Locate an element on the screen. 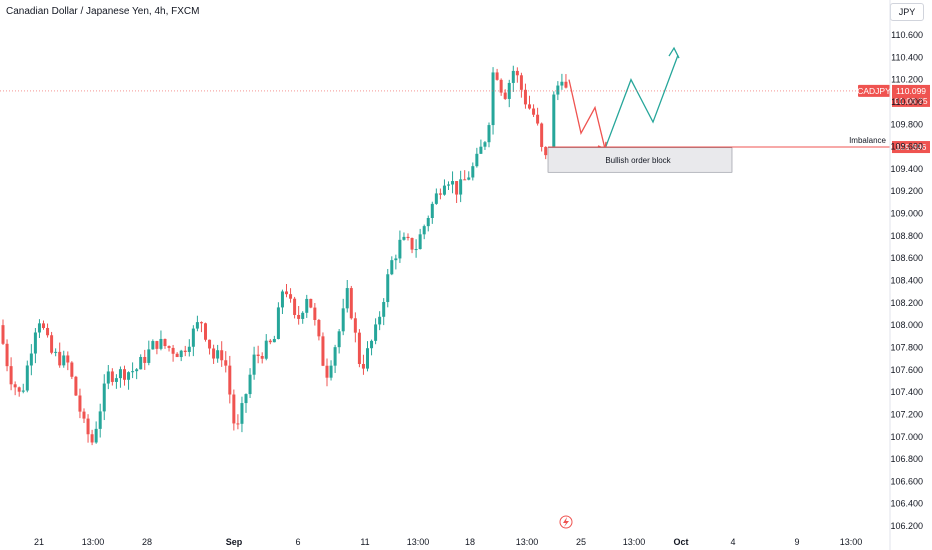  time-tick: 11 is located at coordinates (364, 542).